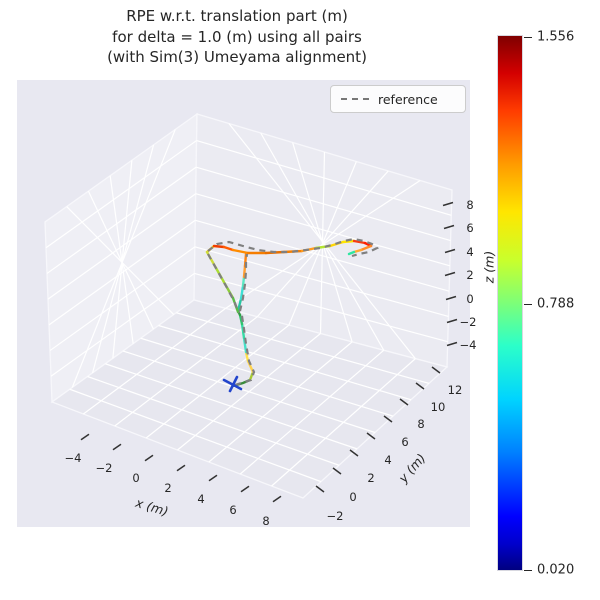  What do you see at coordinates (405, 442) in the screenshot?
I see `y-tick-label: 6` at bounding box center [405, 442].